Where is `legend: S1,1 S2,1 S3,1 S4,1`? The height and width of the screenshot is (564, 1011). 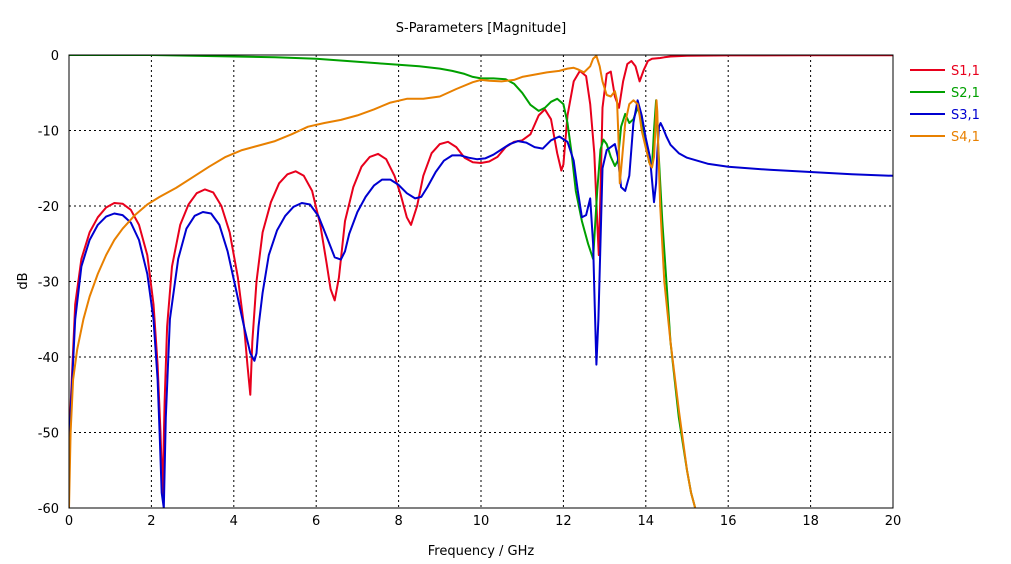 legend: S1,1 S2,1 S3,1 S4,1 is located at coordinates (945, 104).